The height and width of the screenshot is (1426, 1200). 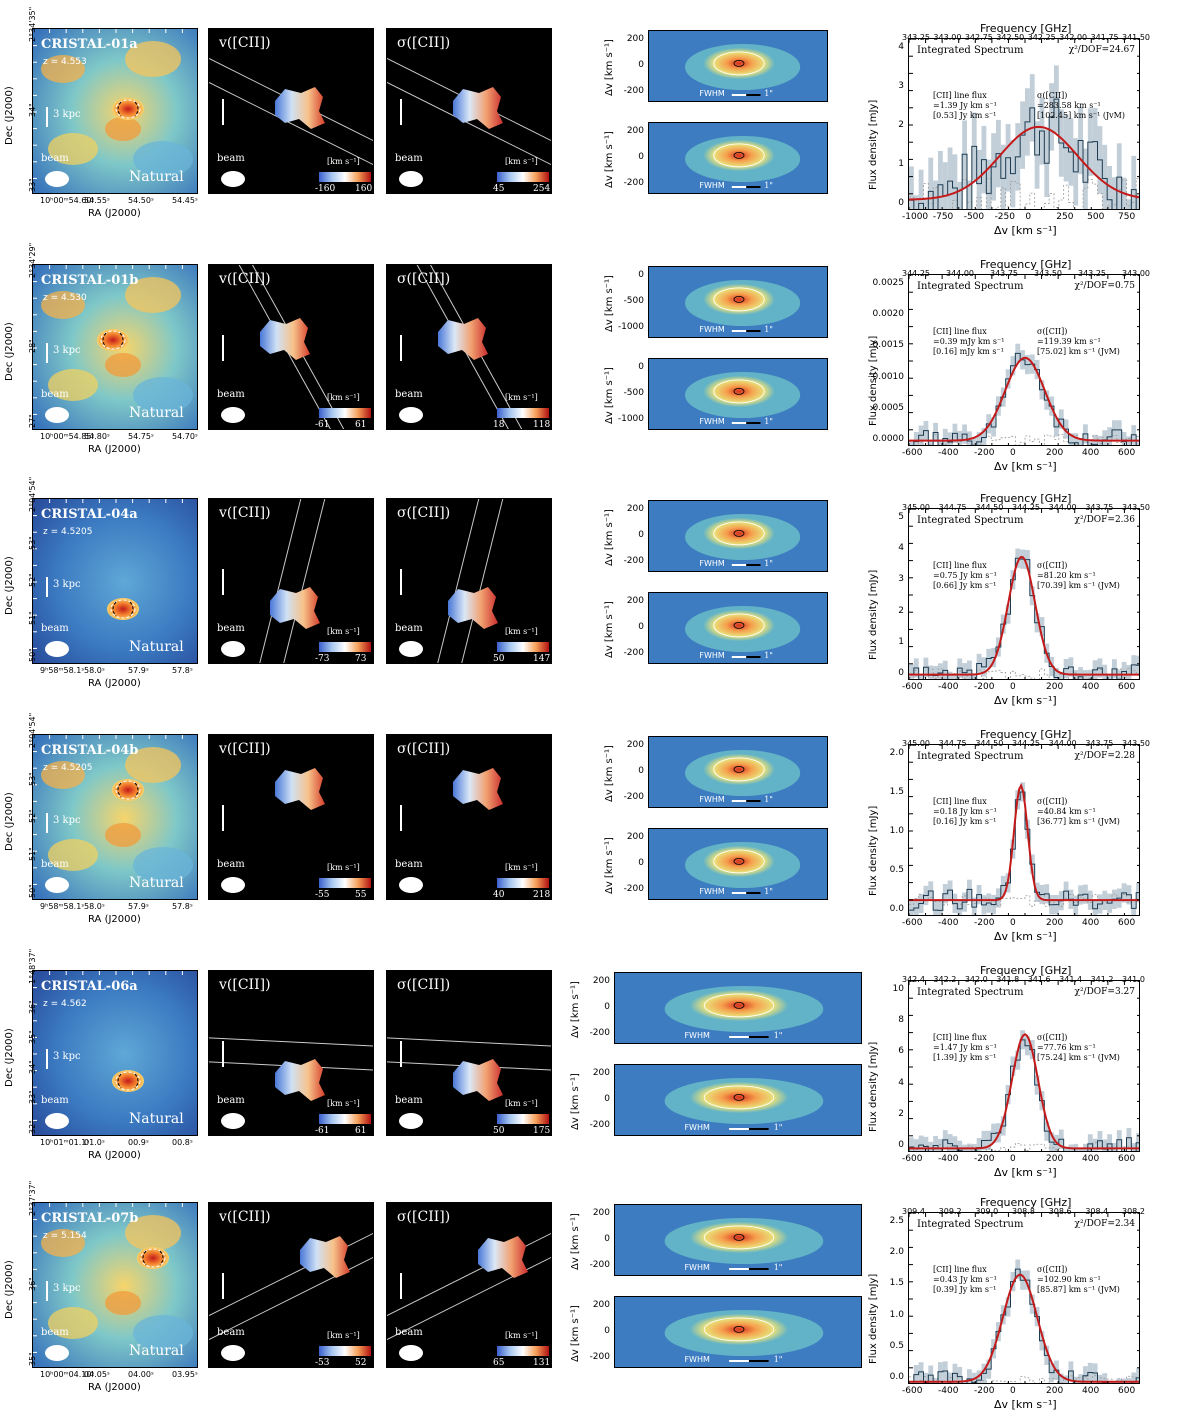 What do you see at coordinates (144, 1258) in the screenshot?
I see `aperture-black-left` at bounding box center [144, 1258].